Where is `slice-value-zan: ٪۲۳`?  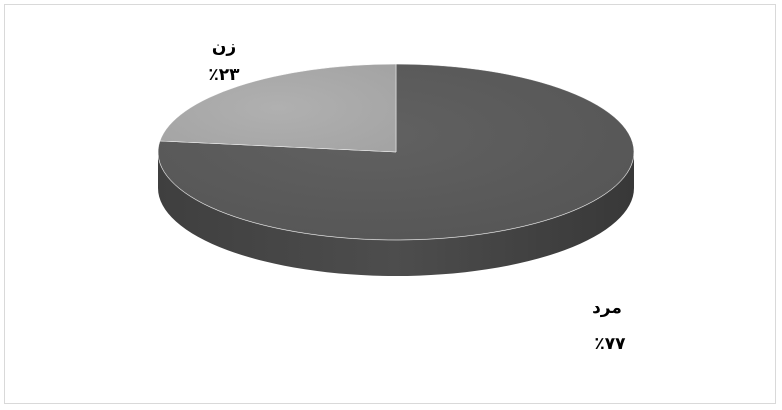 slice-value-zan: ٪۲۳ is located at coordinates (224, 75).